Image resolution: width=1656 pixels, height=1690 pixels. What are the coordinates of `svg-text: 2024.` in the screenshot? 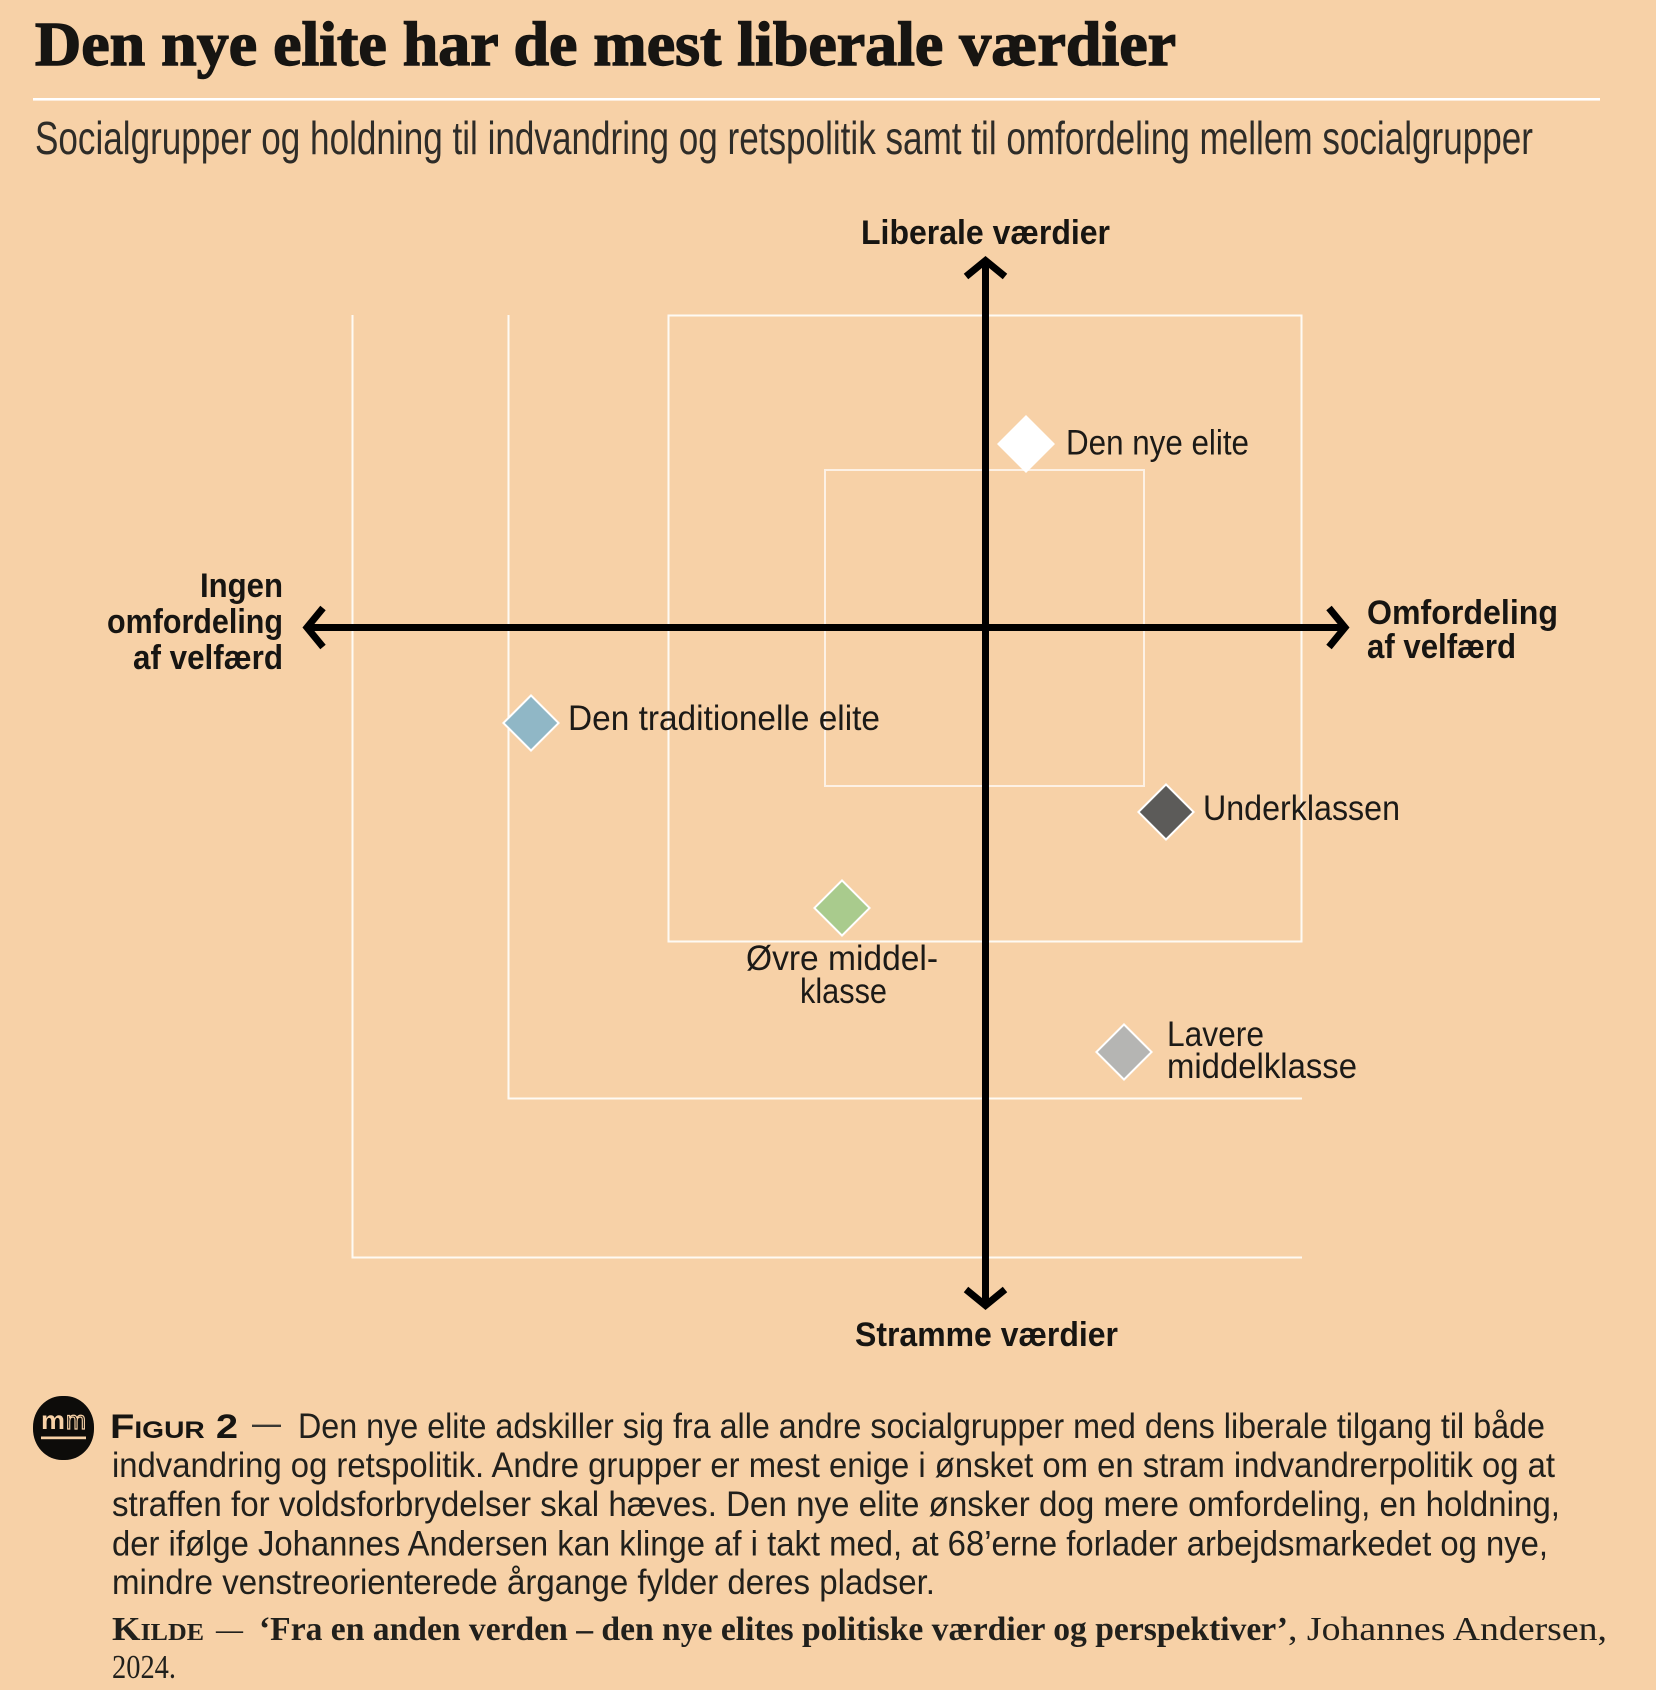 It's located at (144, 1667).